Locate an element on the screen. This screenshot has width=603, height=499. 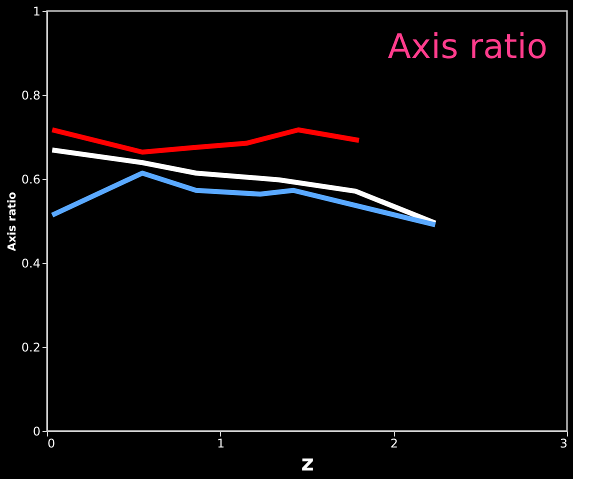
x-tick-label: 1 is located at coordinates (221, 443).